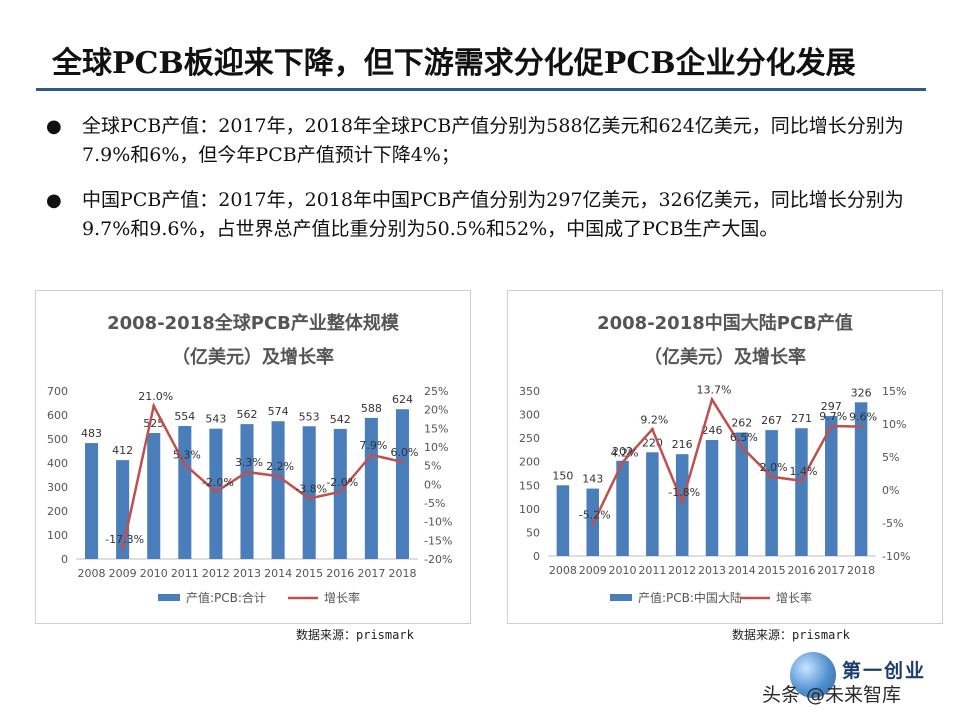 The width and height of the screenshot is (960, 720). Describe the element at coordinates (91, 433) in the screenshot. I see `bar-value-label: 483` at that location.